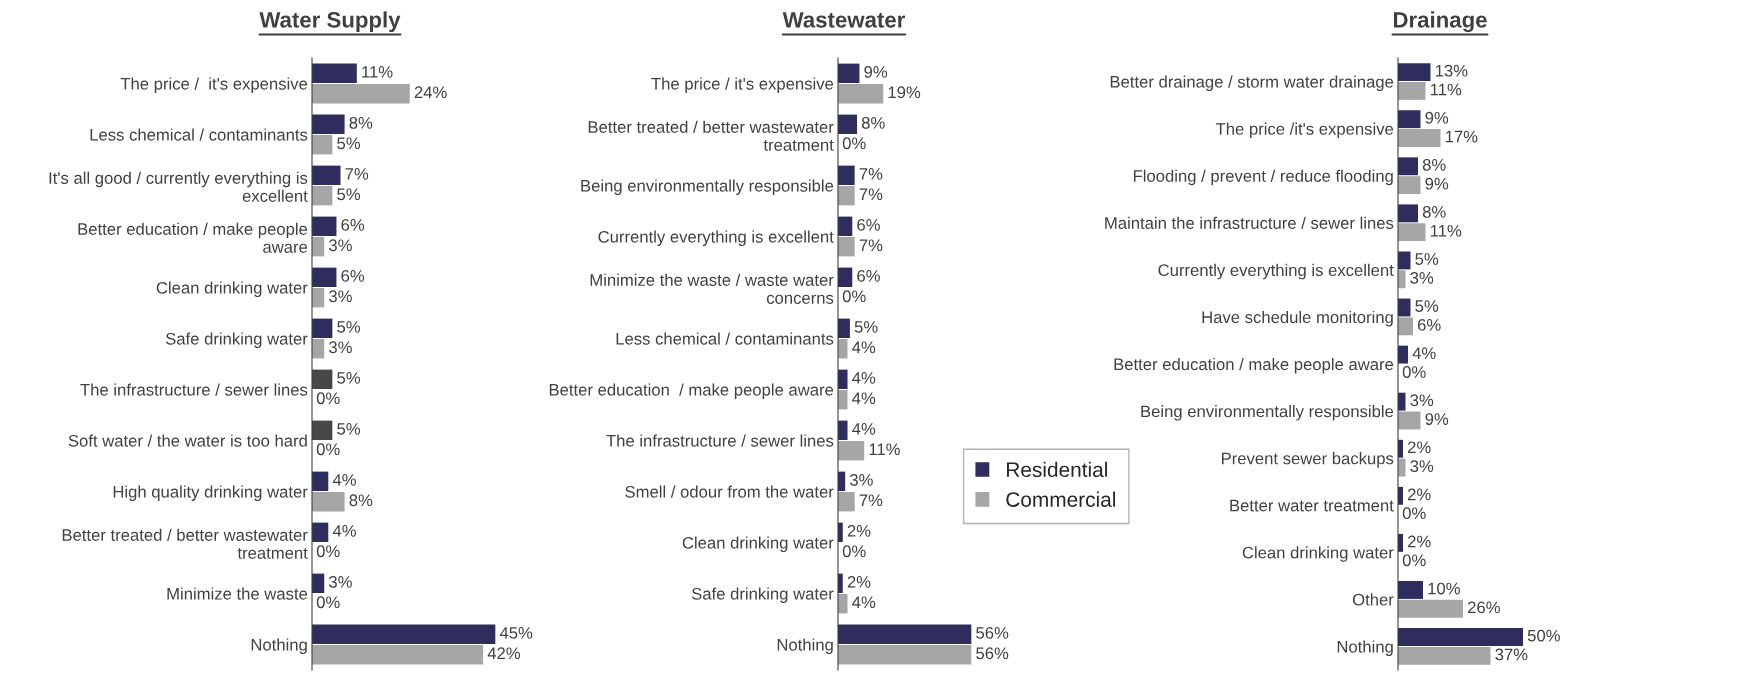  What do you see at coordinates (1543, 635) in the screenshot?
I see `data-label: 50%` at bounding box center [1543, 635].